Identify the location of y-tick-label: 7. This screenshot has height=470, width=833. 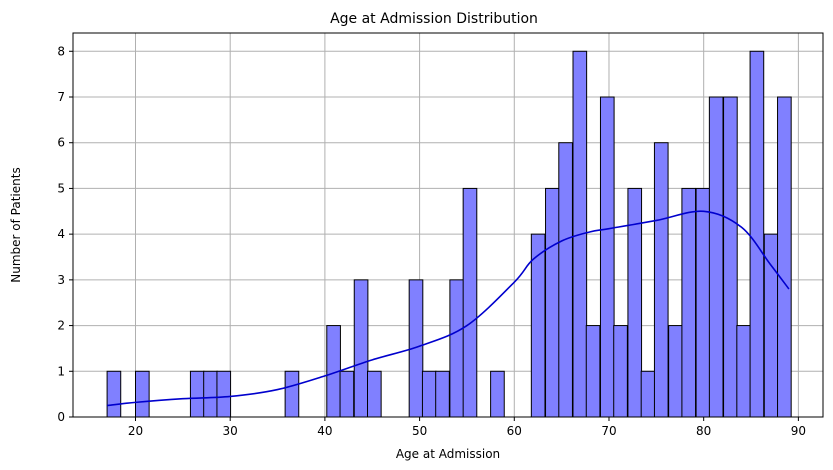
(61, 97).